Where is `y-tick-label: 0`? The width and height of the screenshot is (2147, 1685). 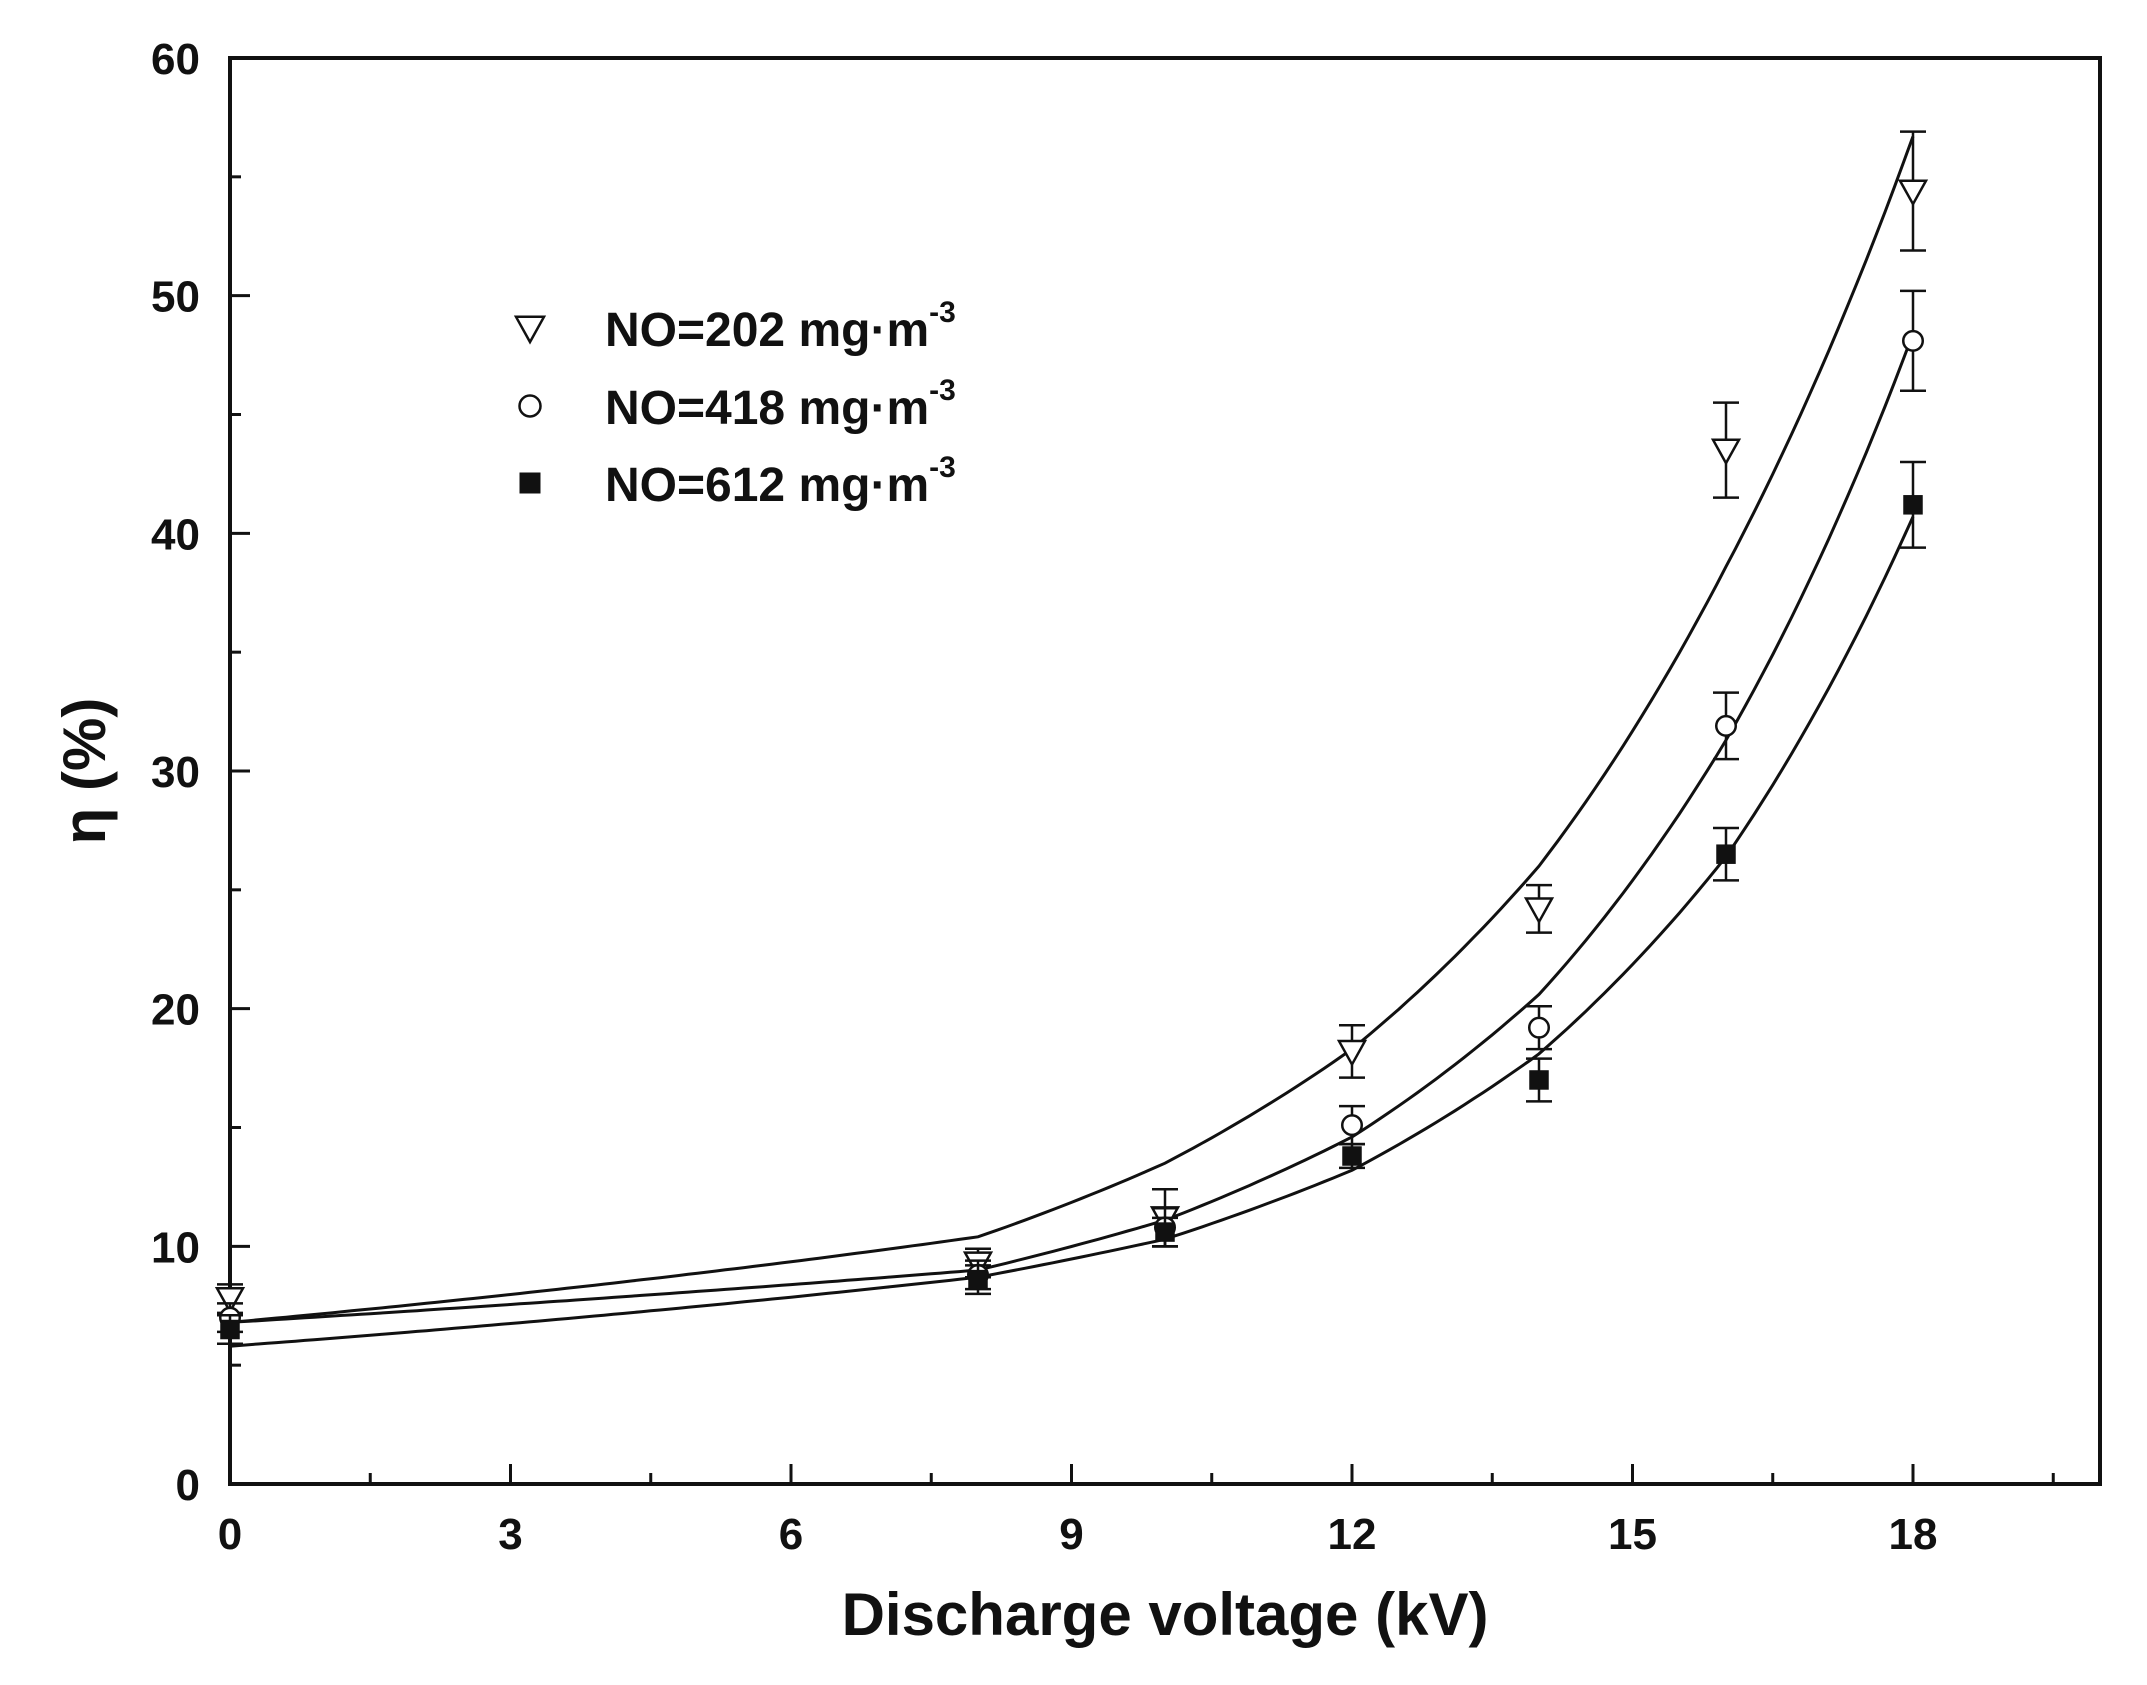
y-tick-label: 0 is located at coordinates (188, 1485).